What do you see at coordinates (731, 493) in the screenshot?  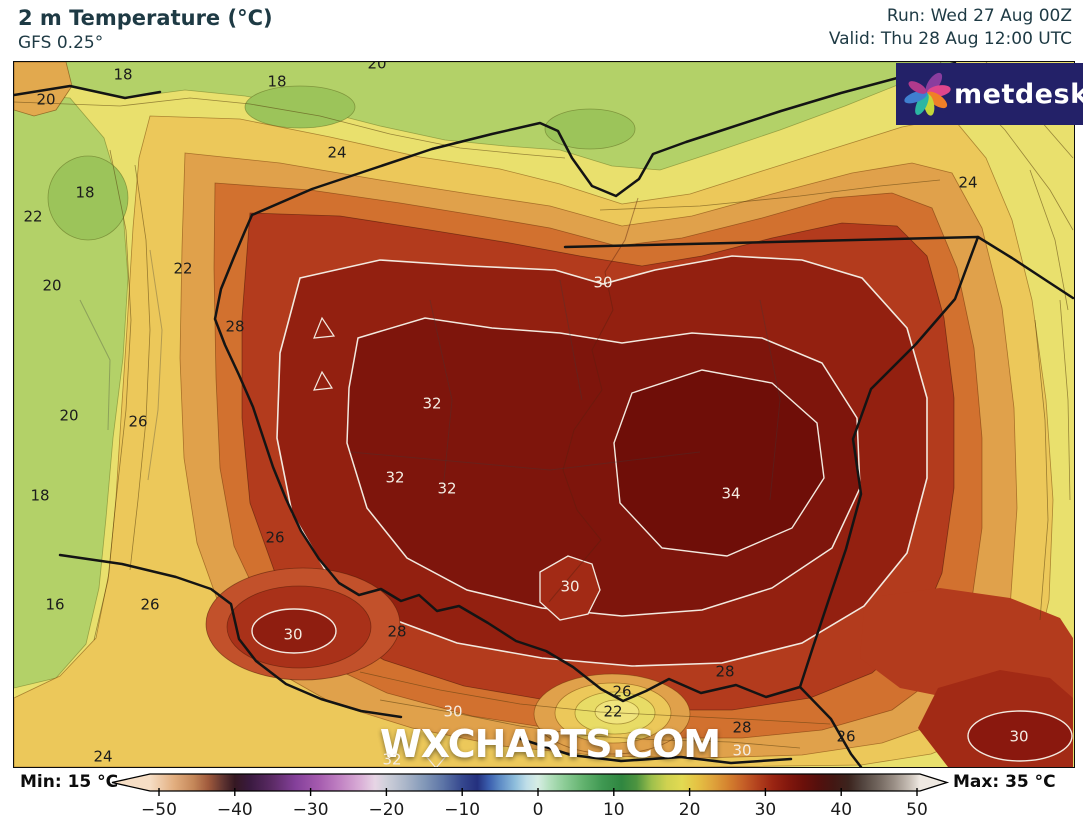 I see `contour-label-34: 34` at bounding box center [731, 493].